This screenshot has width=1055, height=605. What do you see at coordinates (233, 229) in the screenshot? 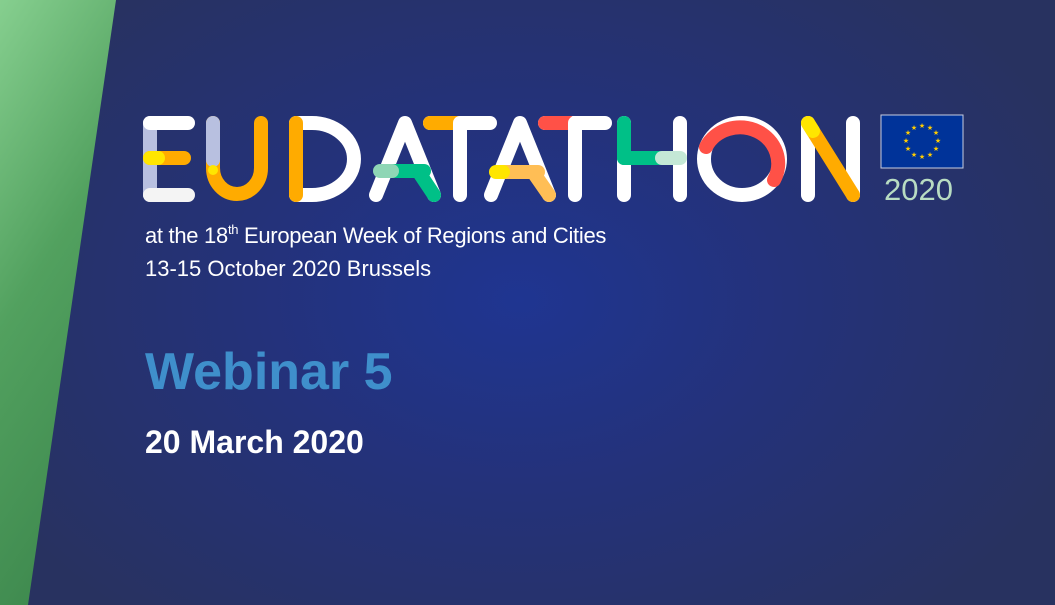
I see `subtitle-ordinal: th` at bounding box center [233, 229].